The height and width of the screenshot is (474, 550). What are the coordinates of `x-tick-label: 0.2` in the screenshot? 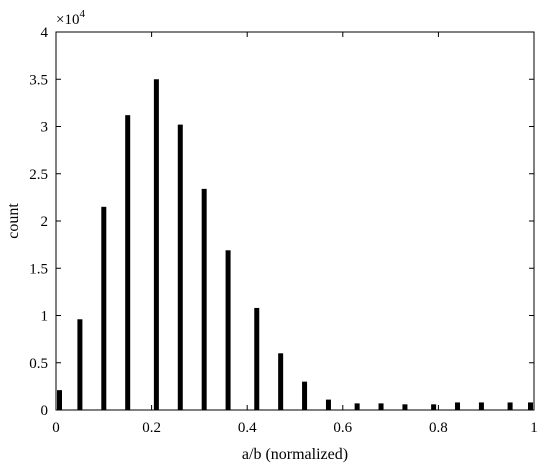 It's located at (151, 428).